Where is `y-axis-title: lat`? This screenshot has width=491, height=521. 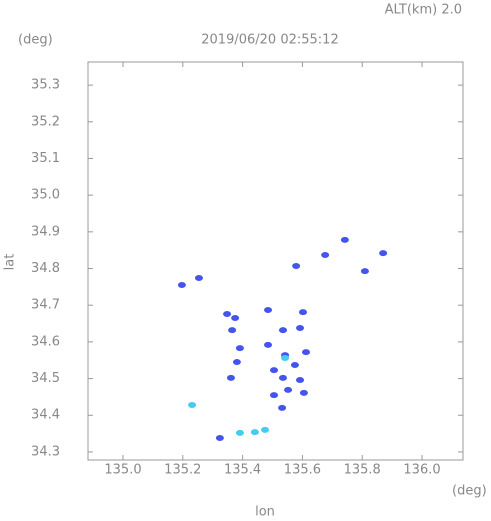 y-axis-title: lat is located at coordinates (10, 262).